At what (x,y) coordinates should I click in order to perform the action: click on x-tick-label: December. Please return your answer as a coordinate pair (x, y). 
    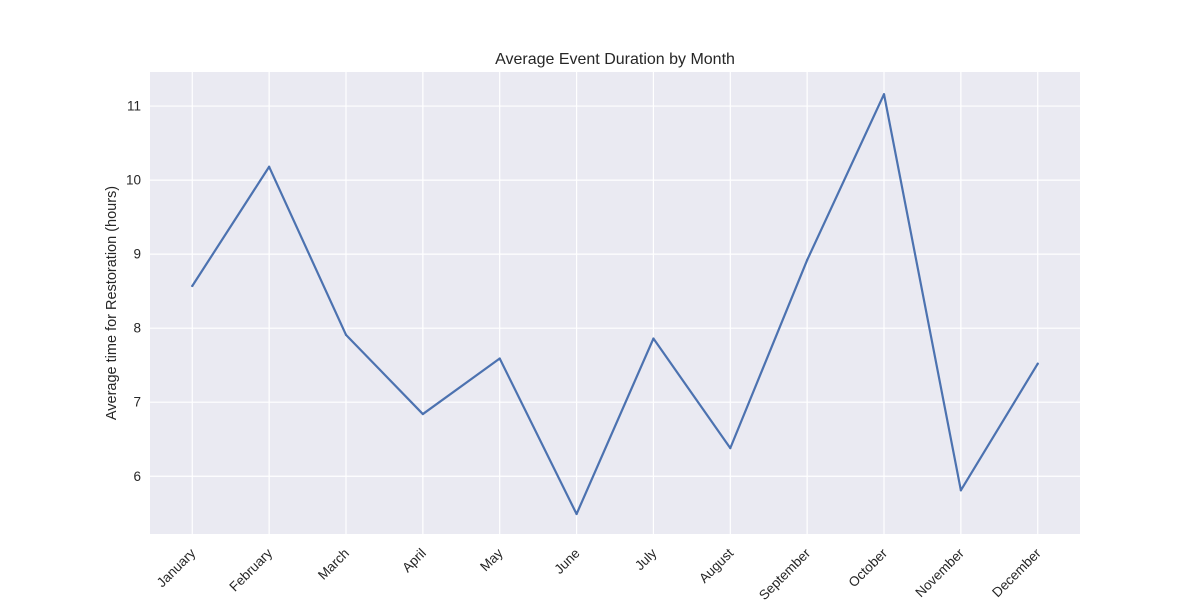
    Looking at the image, I should click on (1016, 572).